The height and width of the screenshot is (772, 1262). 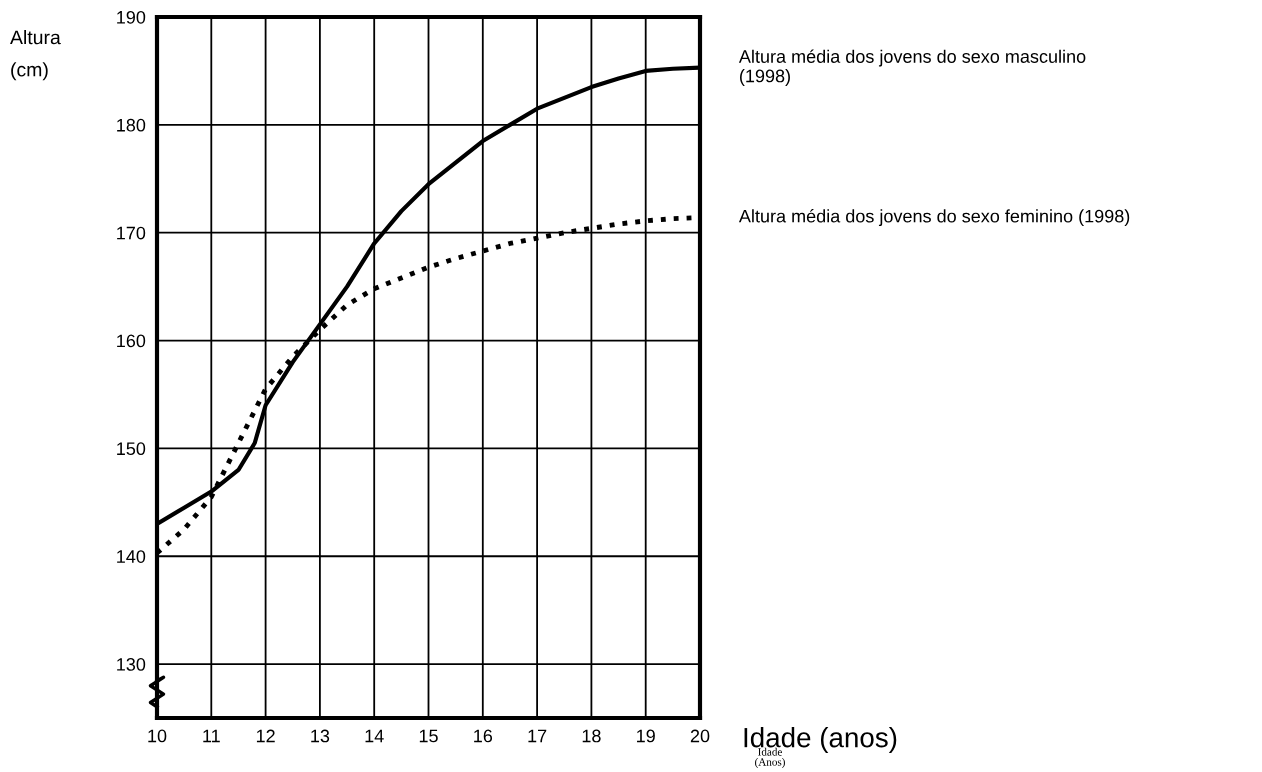 What do you see at coordinates (770, 757) in the screenshot?
I see `text: Idade (Anos)` at bounding box center [770, 757].